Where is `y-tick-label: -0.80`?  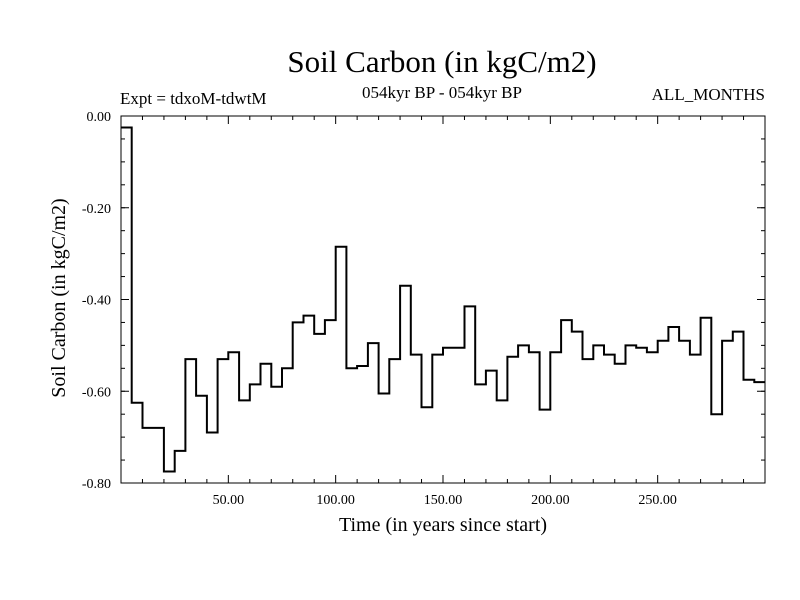 y-tick-label: -0.80 is located at coordinates (96, 484).